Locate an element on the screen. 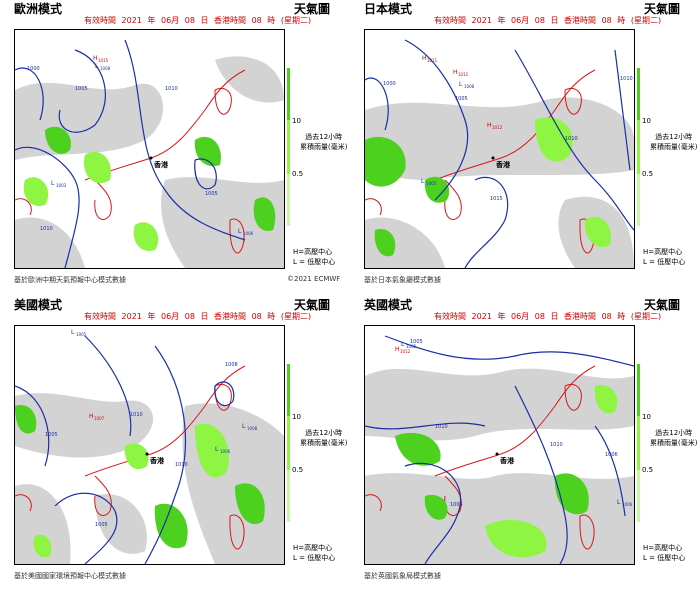  rainfall-label-line2: 累積雨量(毫米) is located at coordinates (324, 443).